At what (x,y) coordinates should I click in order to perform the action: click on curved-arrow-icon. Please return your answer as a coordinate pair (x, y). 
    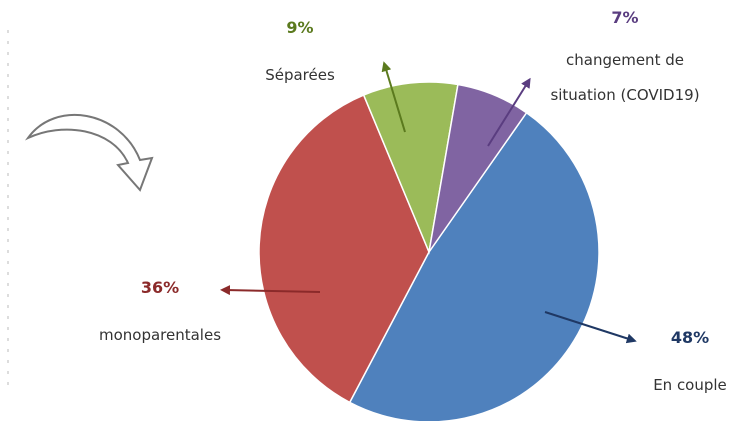
    Looking at the image, I should click on (89, 153).